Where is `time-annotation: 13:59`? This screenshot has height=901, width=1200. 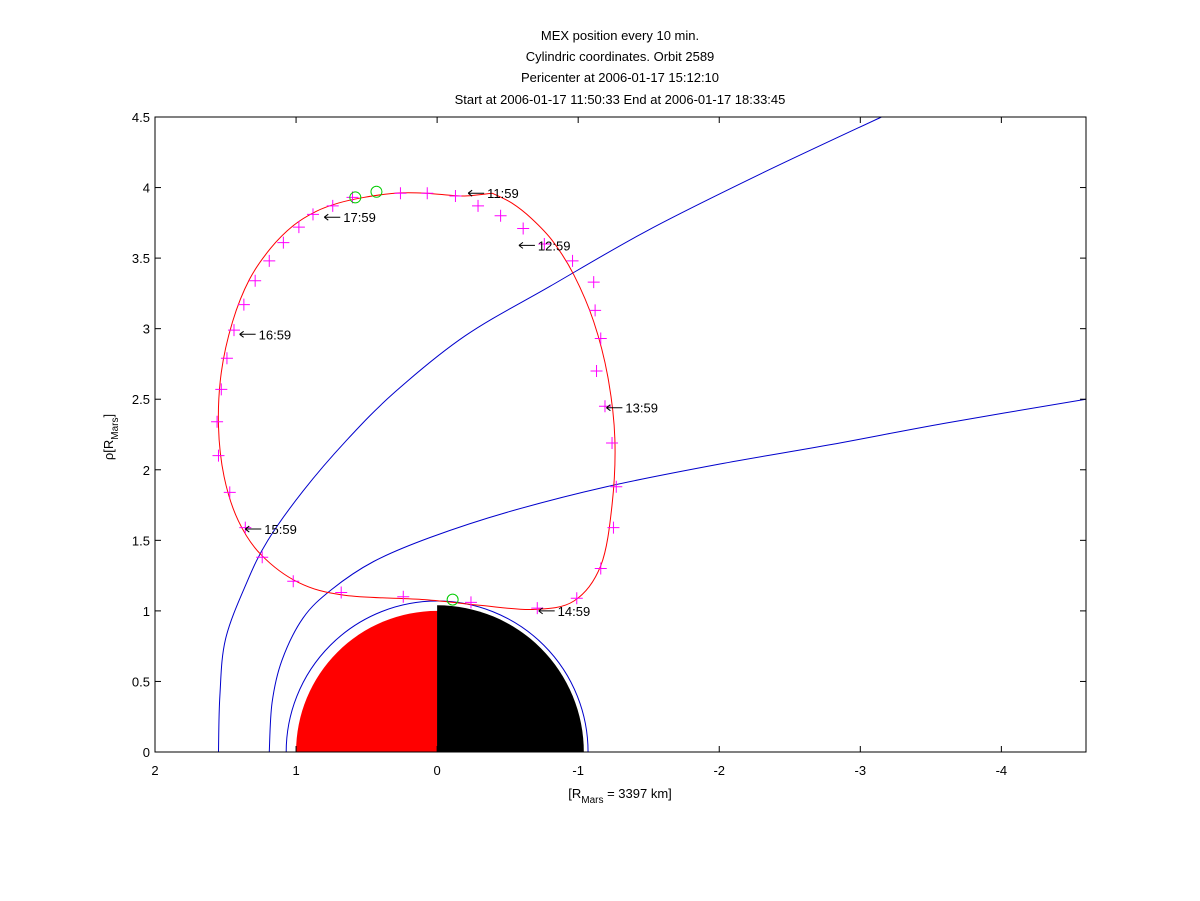 time-annotation: 13:59 is located at coordinates (632, 408).